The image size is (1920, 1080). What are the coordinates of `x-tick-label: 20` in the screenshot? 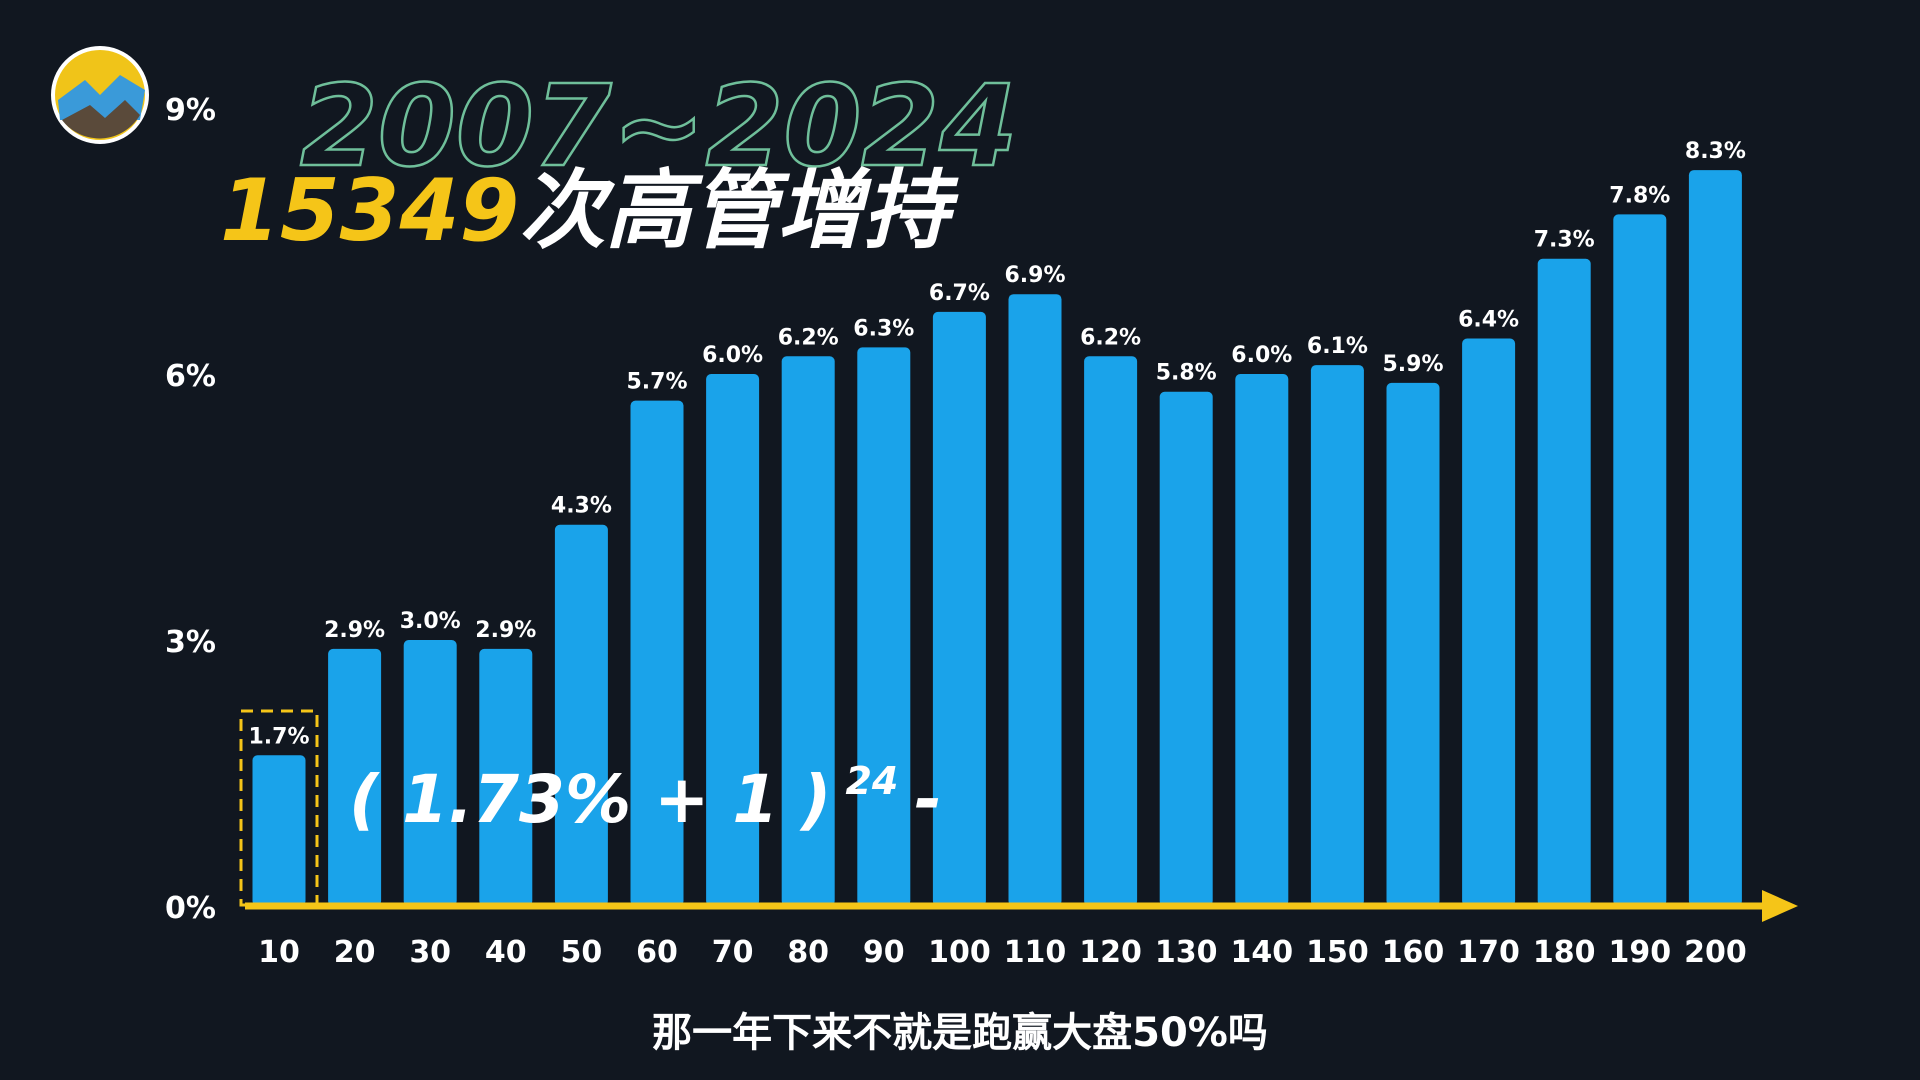 It's located at (355, 952).